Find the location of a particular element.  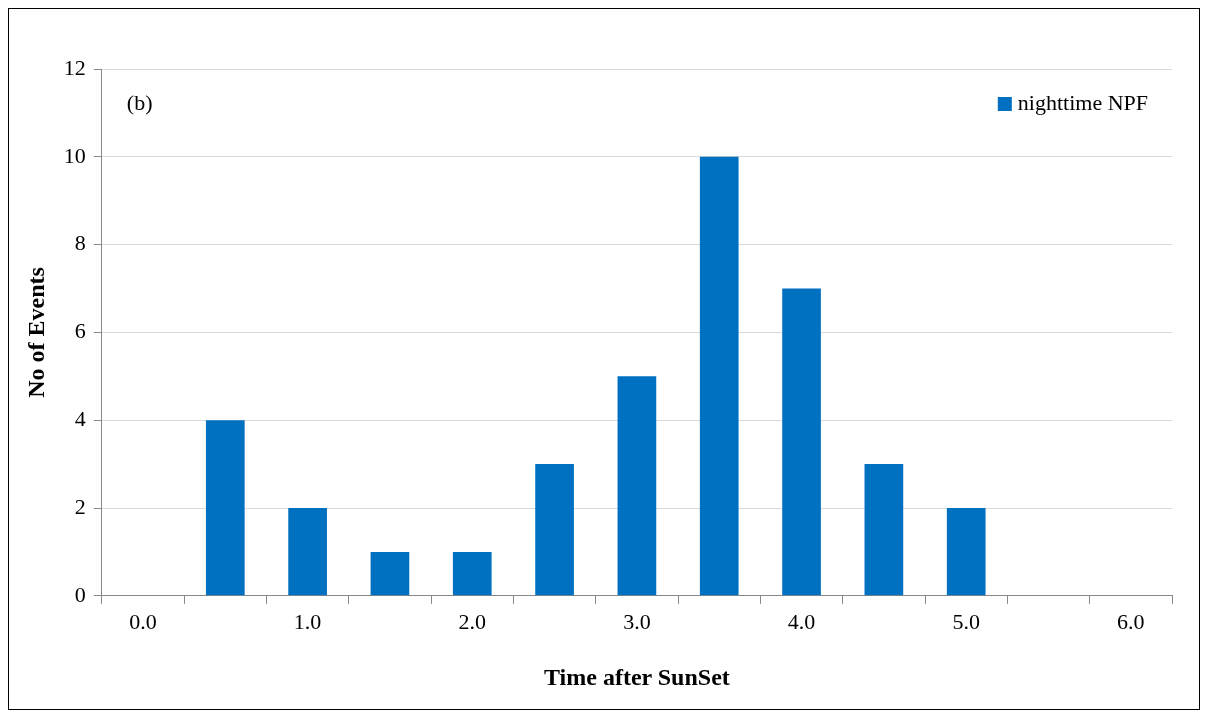

y-tick-label: 4 is located at coordinates (80, 418).